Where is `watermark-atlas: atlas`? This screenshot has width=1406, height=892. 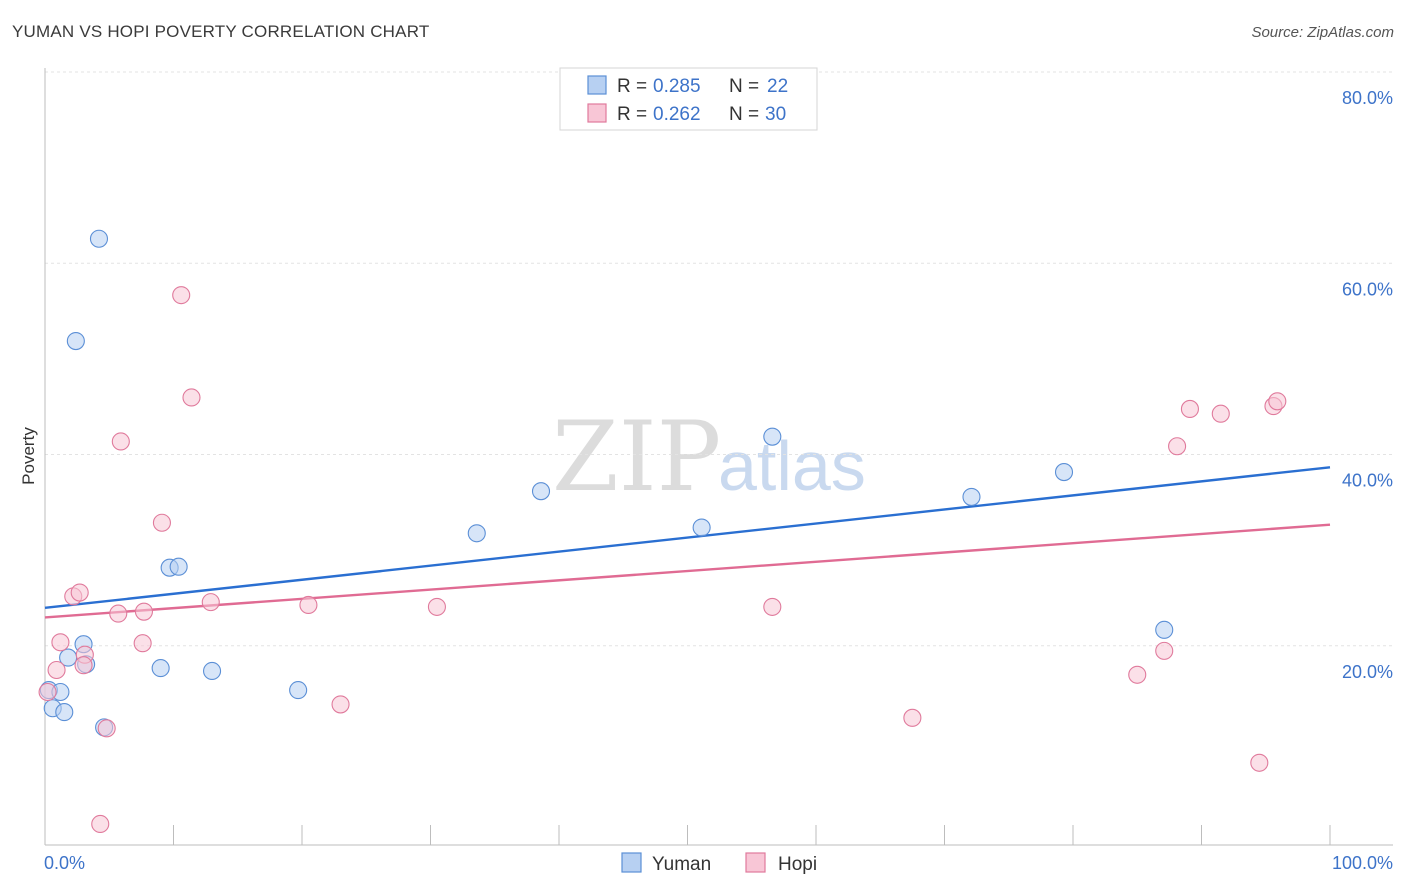 watermark-atlas: atlas is located at coordinates (792, 466).